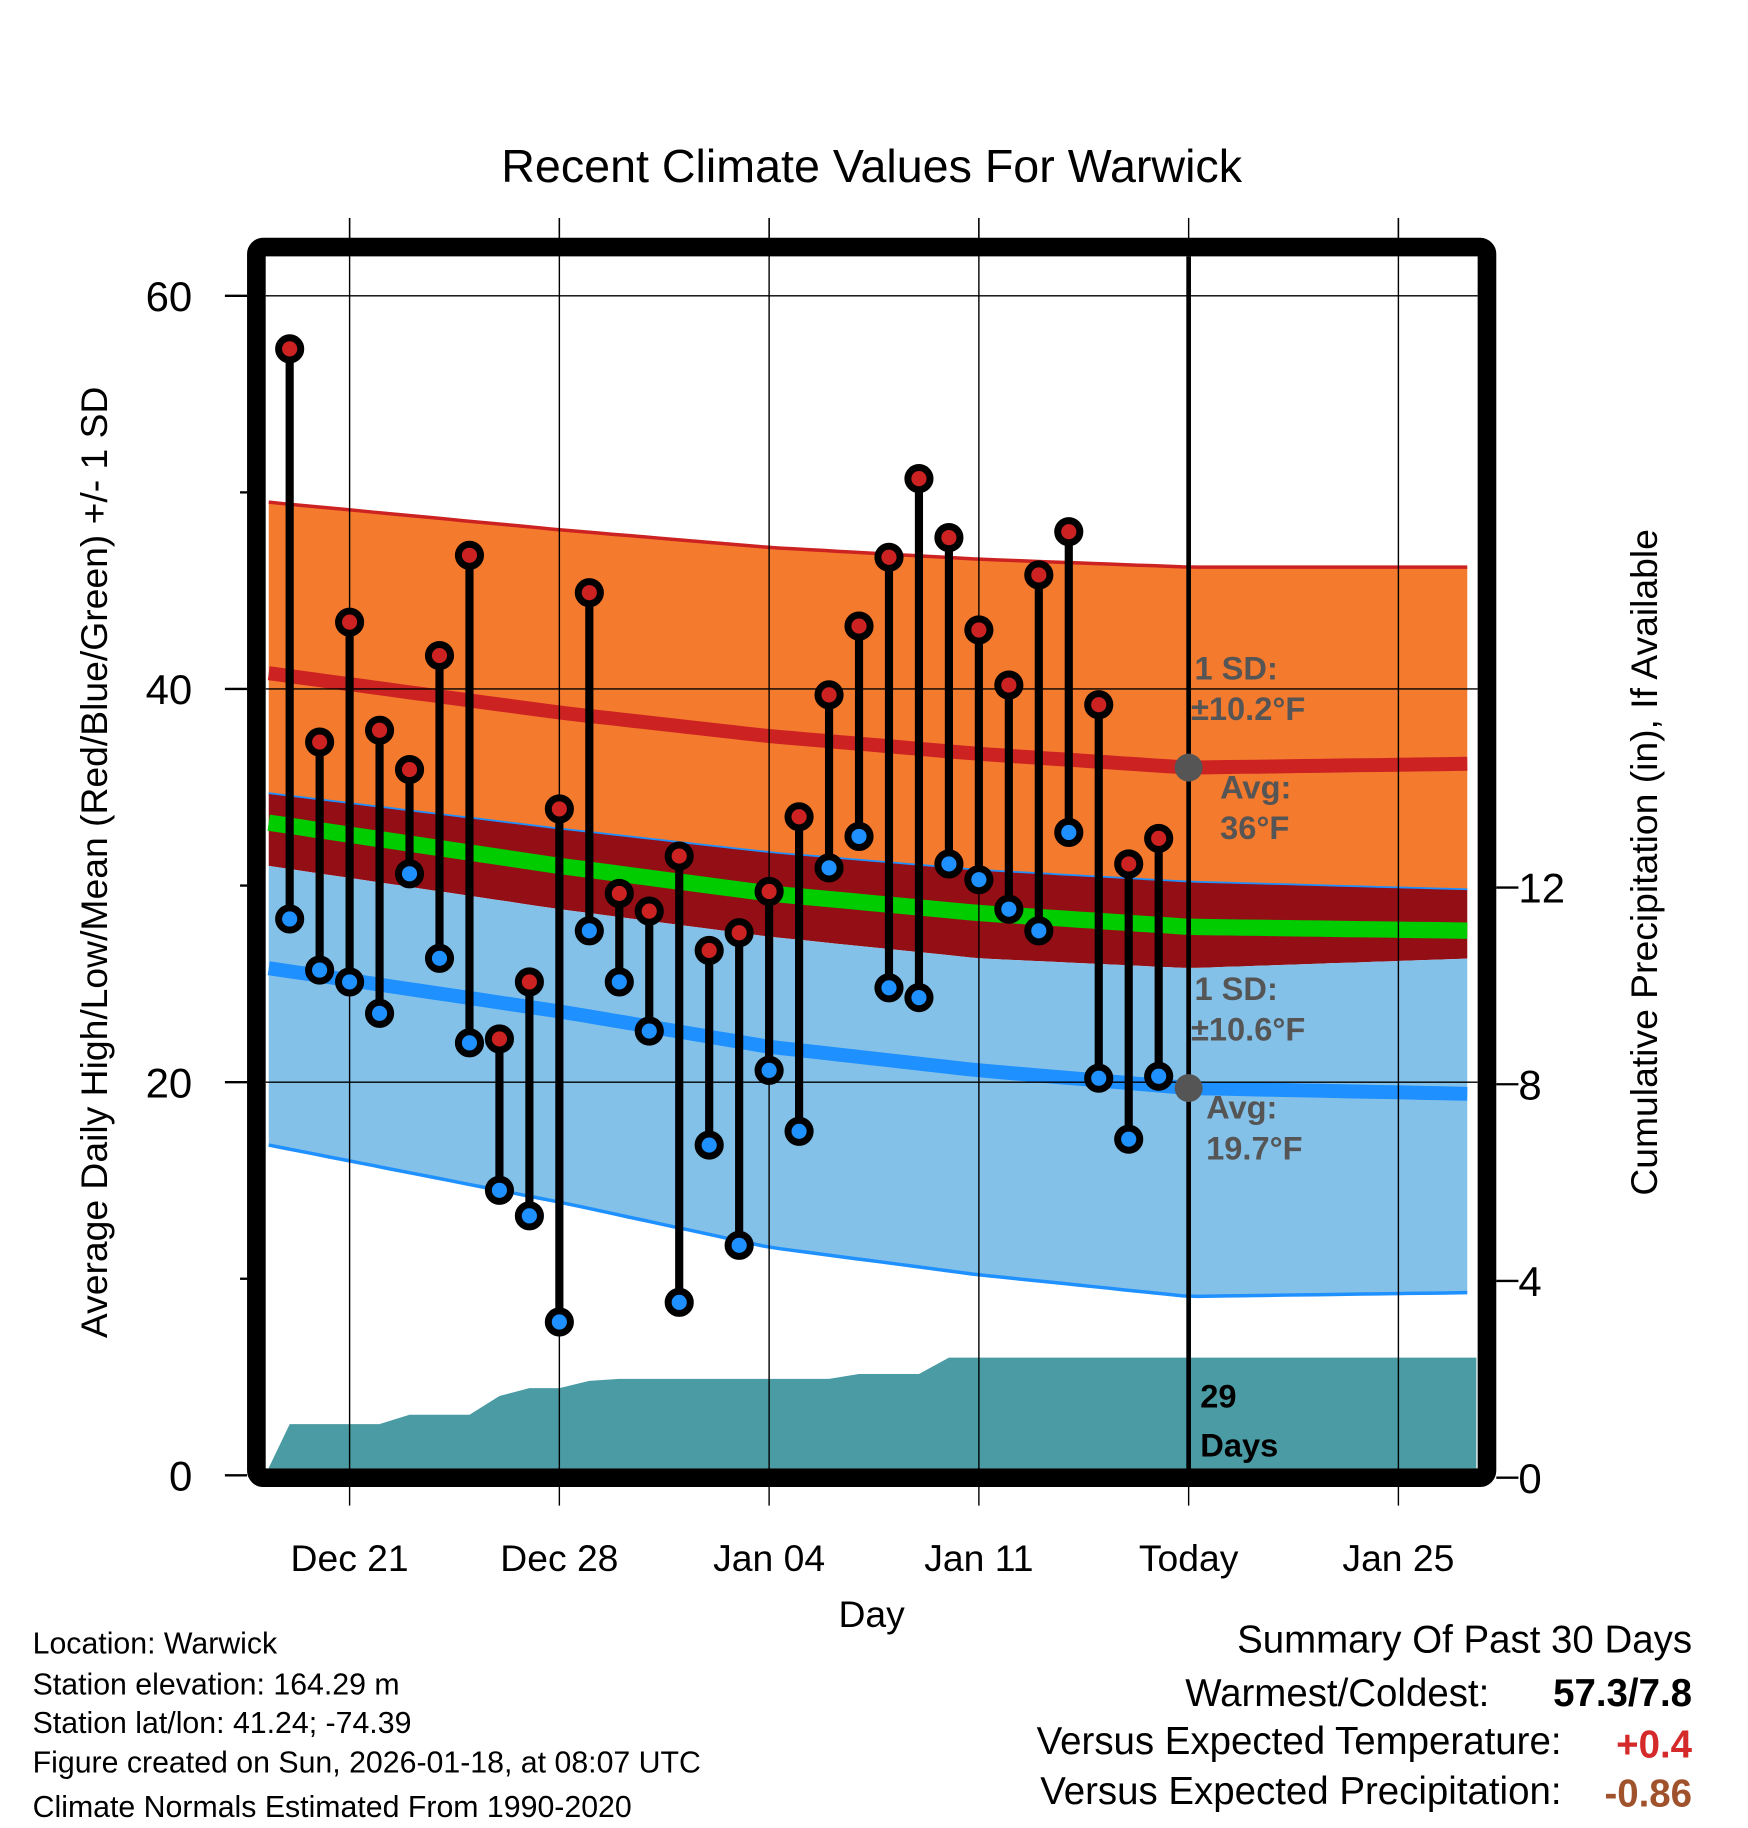 The image size is (1748, 1828). I want to click on y2-tick-label: 4, so click(1529, 1281).